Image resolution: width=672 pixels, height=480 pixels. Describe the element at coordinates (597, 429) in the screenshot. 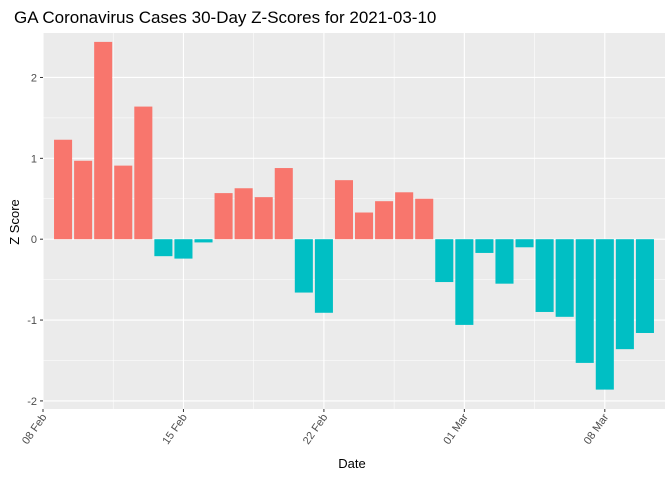

I see `x-tick-label: 08 Mar` at that location.